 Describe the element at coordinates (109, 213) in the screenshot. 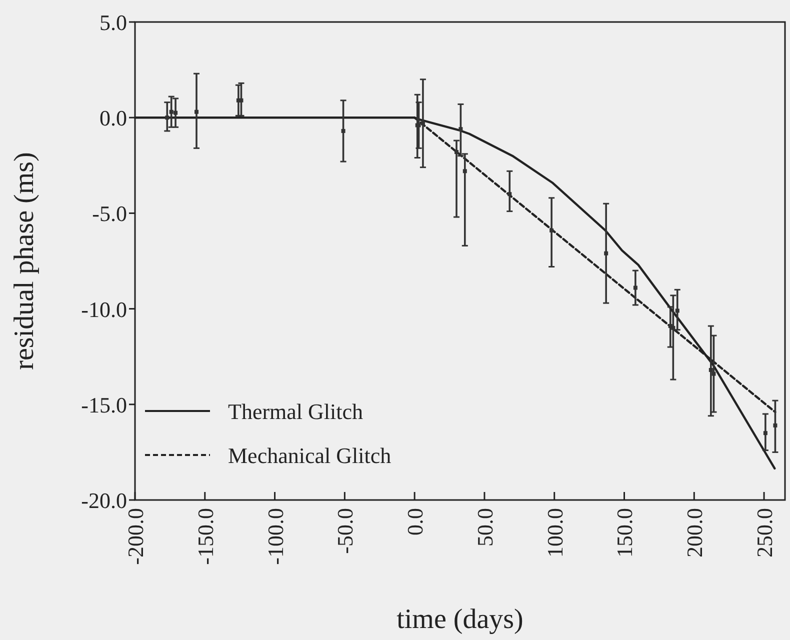

I see `y-tick-label: -5.0` at that location.